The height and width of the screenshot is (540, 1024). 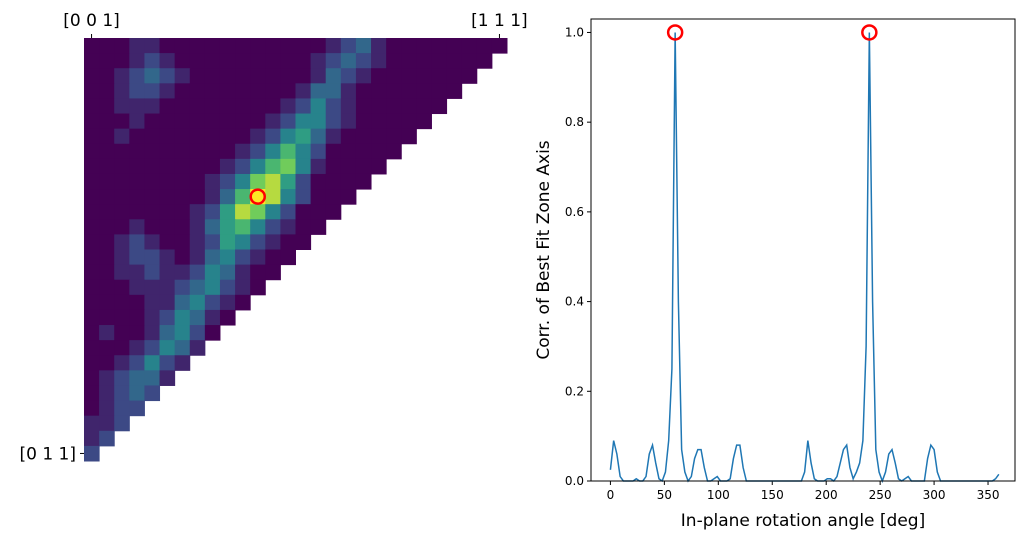 What do you see at coordinates (257, 196) in the screenshot?
I see `best-fit-marker` at bounding box center [257, 196].